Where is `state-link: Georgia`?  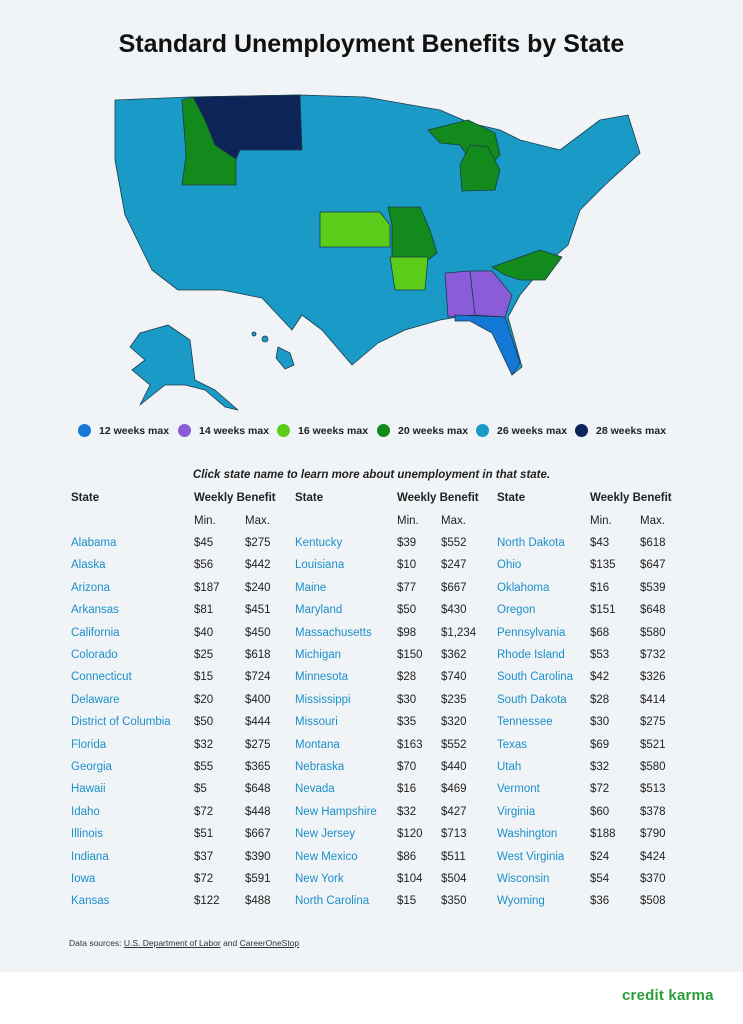 state-link: Georgia is located at coordinates (91, 767).